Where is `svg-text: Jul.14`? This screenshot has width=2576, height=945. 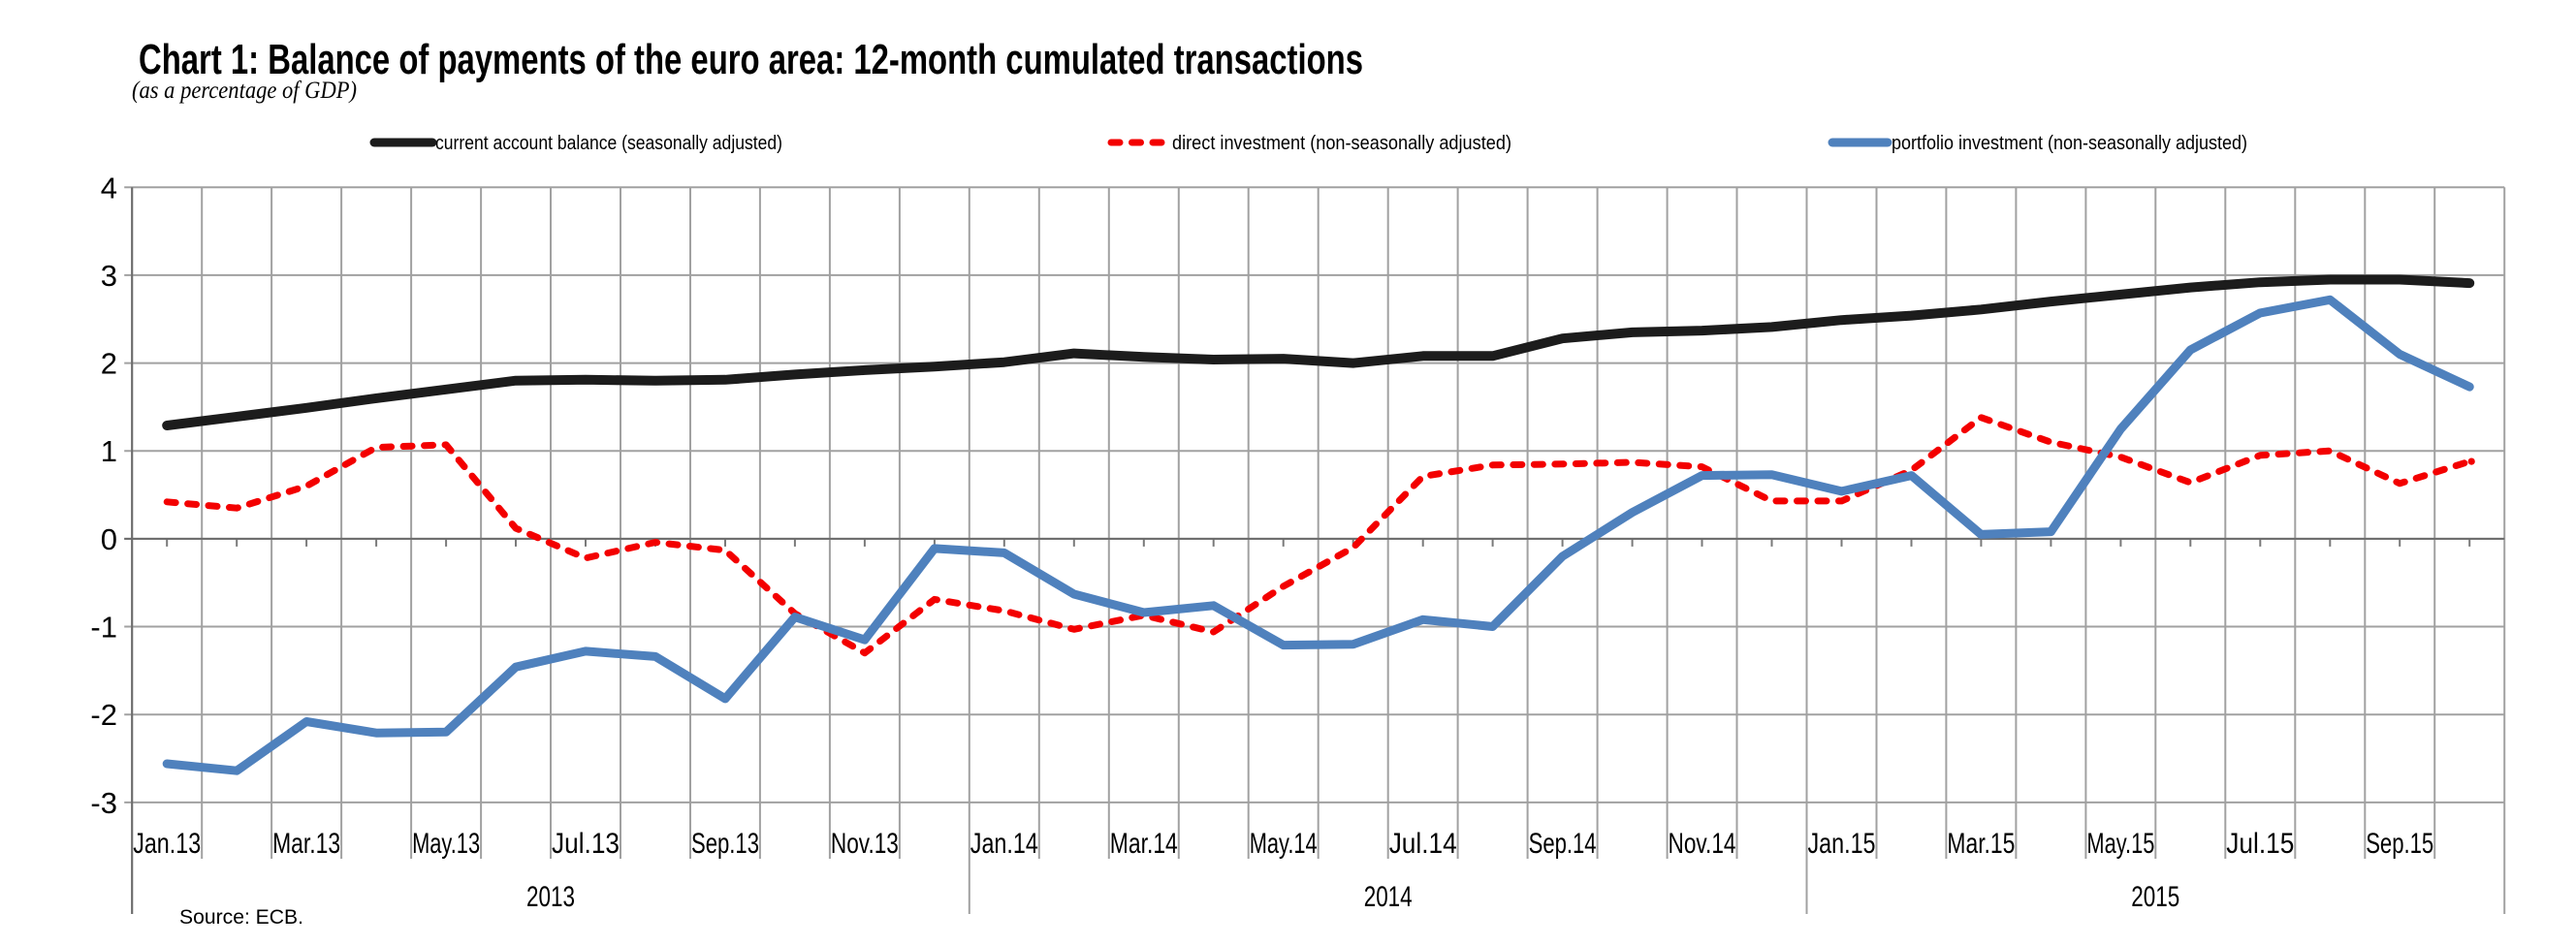
svg-text: Jul.14 is located at coordinates (1423, 844).